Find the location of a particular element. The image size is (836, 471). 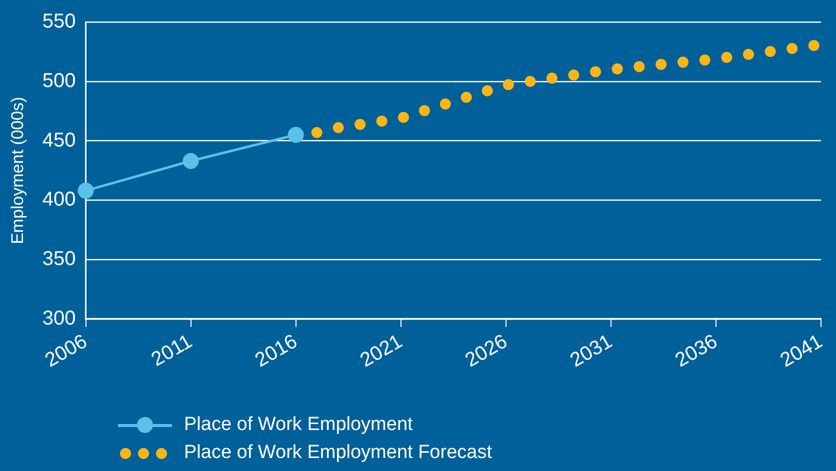

legend-label: Place of Work Employment Forecast is located at coordinates (338, 453).